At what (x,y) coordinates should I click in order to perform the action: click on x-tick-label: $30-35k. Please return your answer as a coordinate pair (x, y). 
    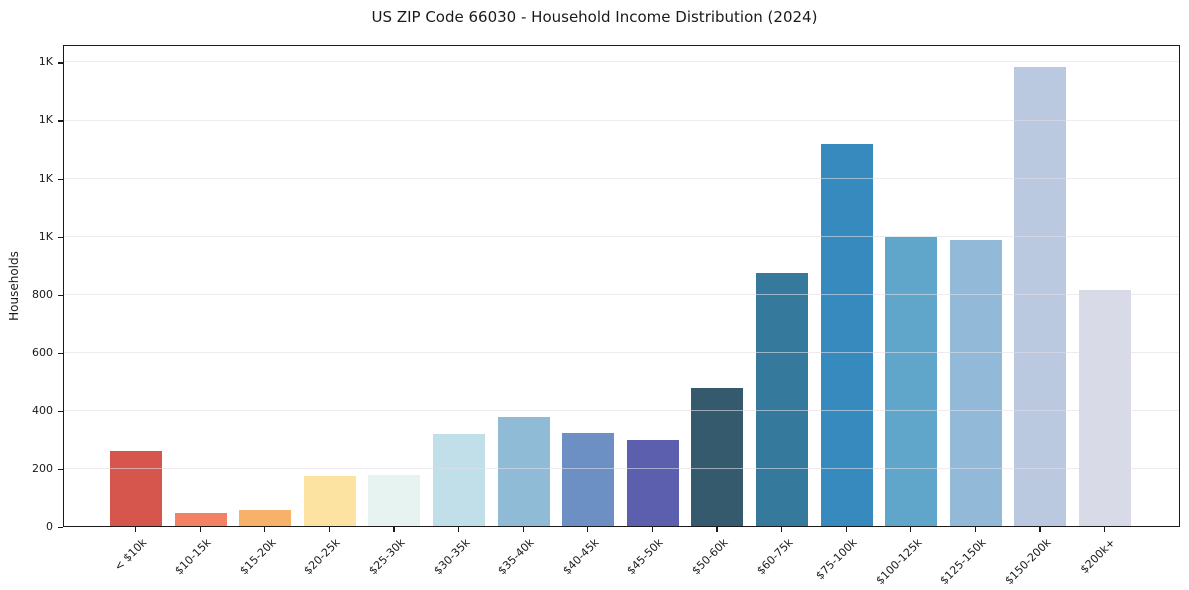
    Looking at the image, I should click on (451, 557).